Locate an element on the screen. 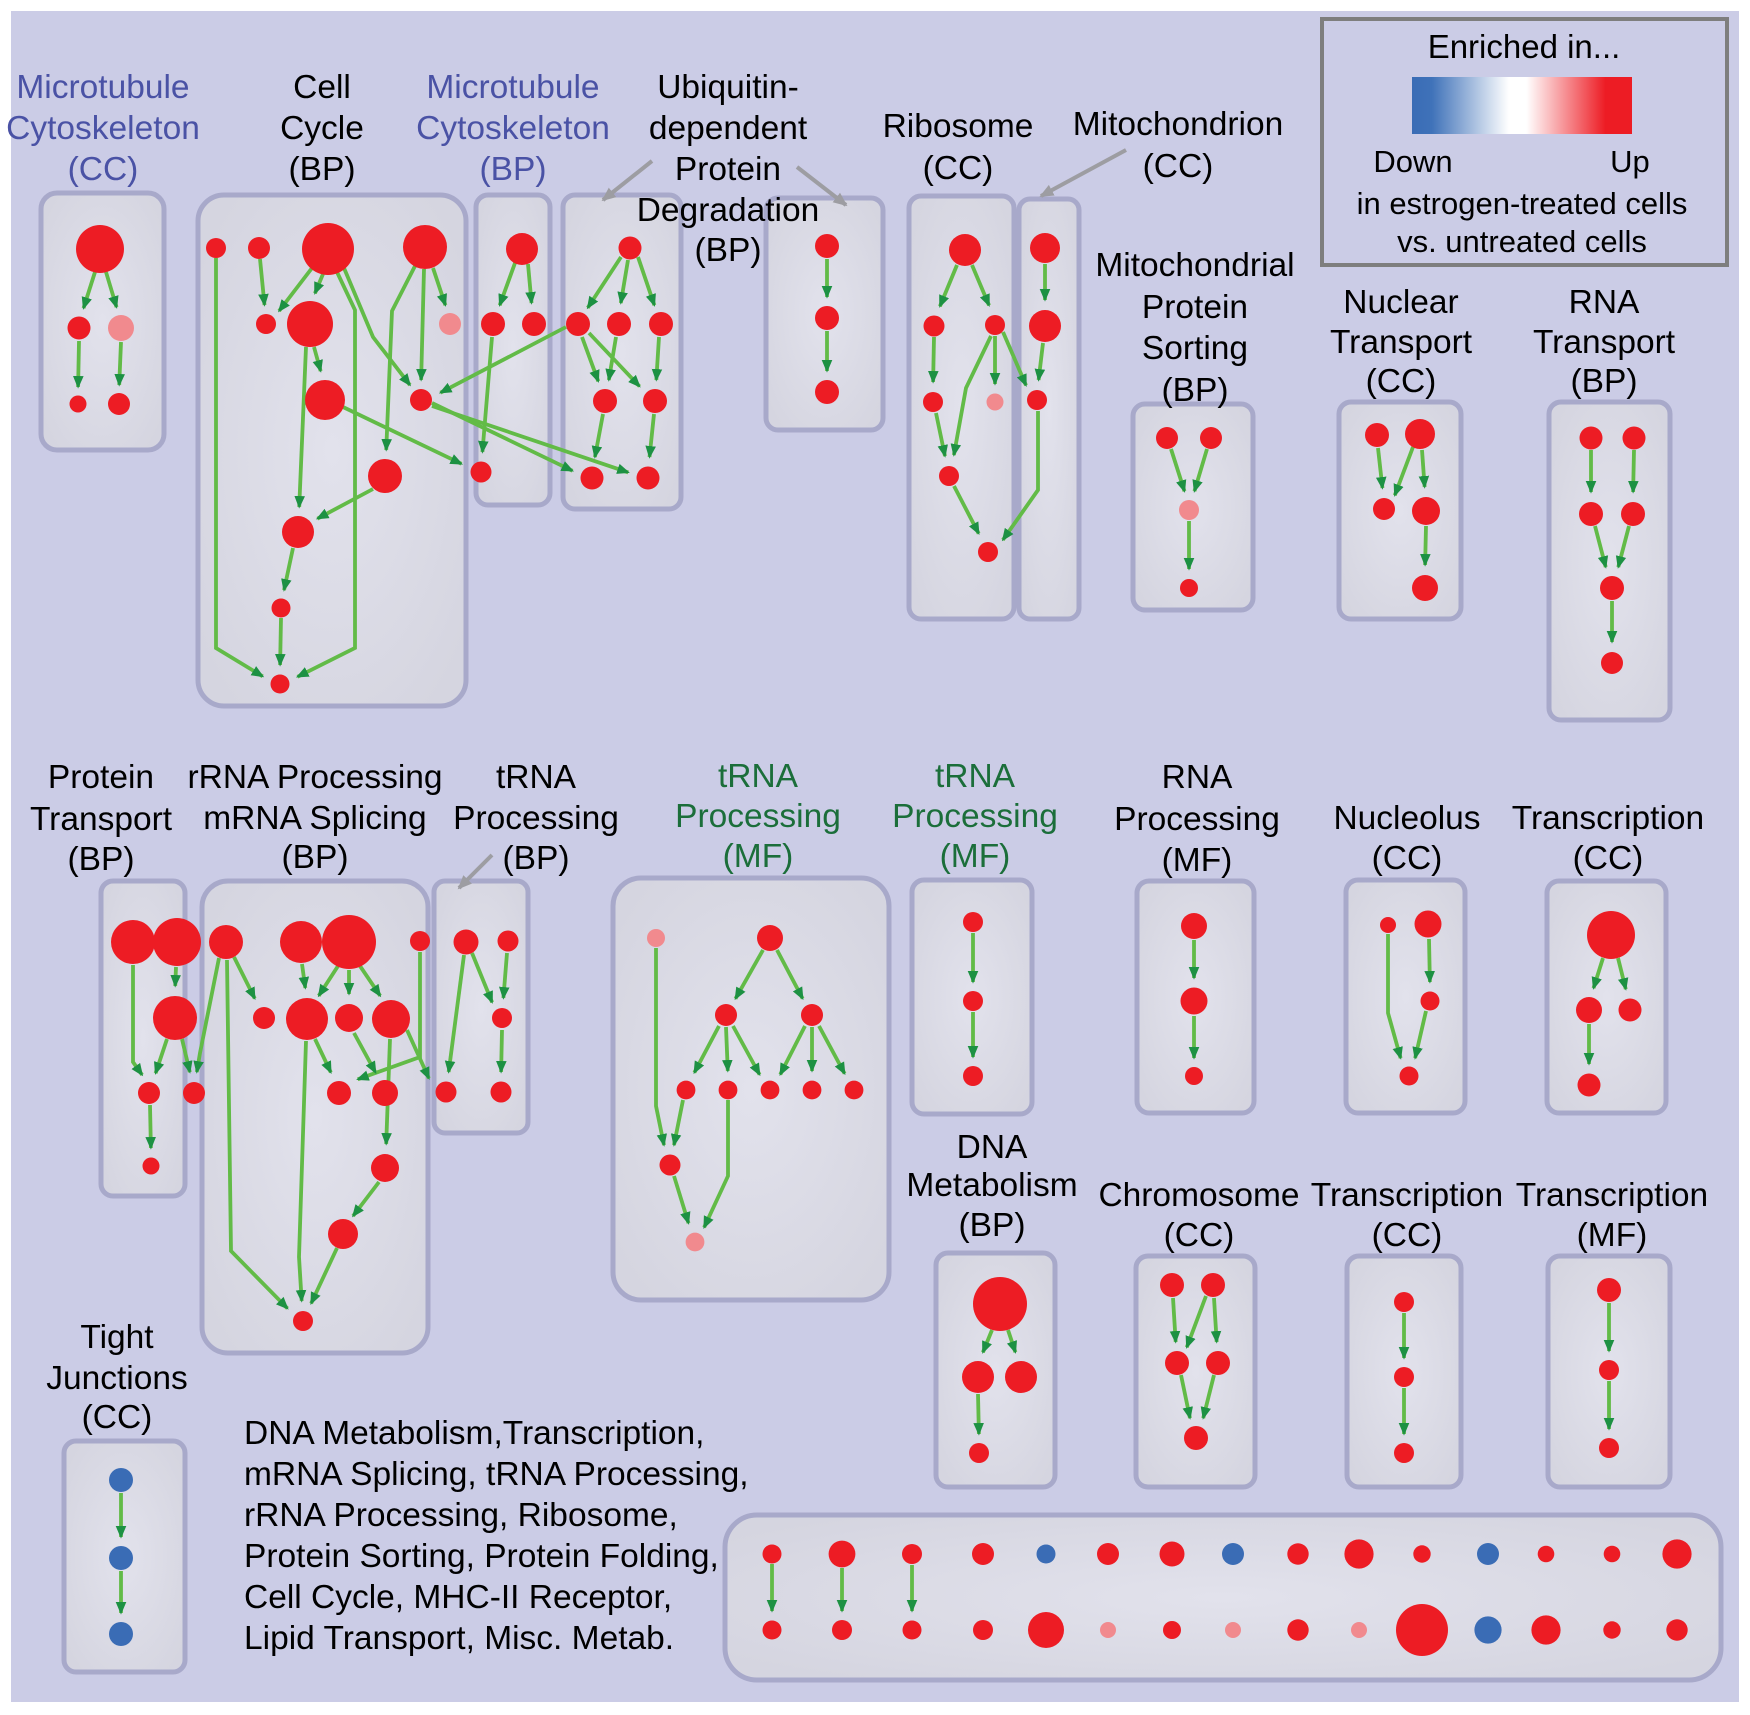  svg-text: DNA Metabolism,Transcription, is located at coordinates (474, 1433).